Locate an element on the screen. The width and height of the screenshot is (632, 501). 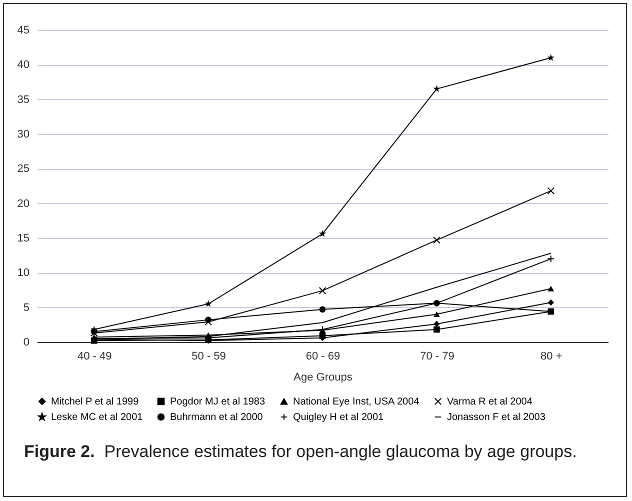
legend-label: Varma R et al 2004 is located at coordinates (490, 402).